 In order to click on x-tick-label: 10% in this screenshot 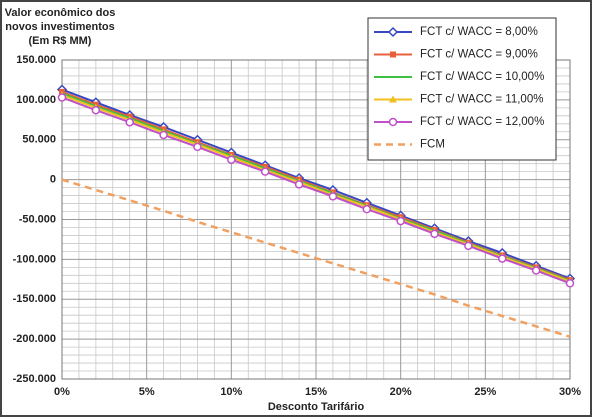, I will do `click(231, 392)`.